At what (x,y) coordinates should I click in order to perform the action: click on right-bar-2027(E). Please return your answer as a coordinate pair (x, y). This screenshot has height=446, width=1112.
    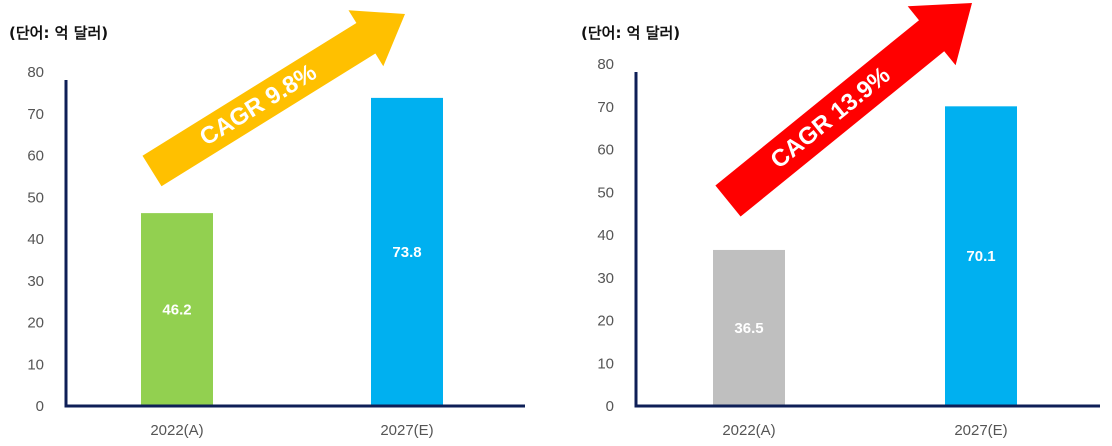
    Looking at the image, I should click on (981, 256).